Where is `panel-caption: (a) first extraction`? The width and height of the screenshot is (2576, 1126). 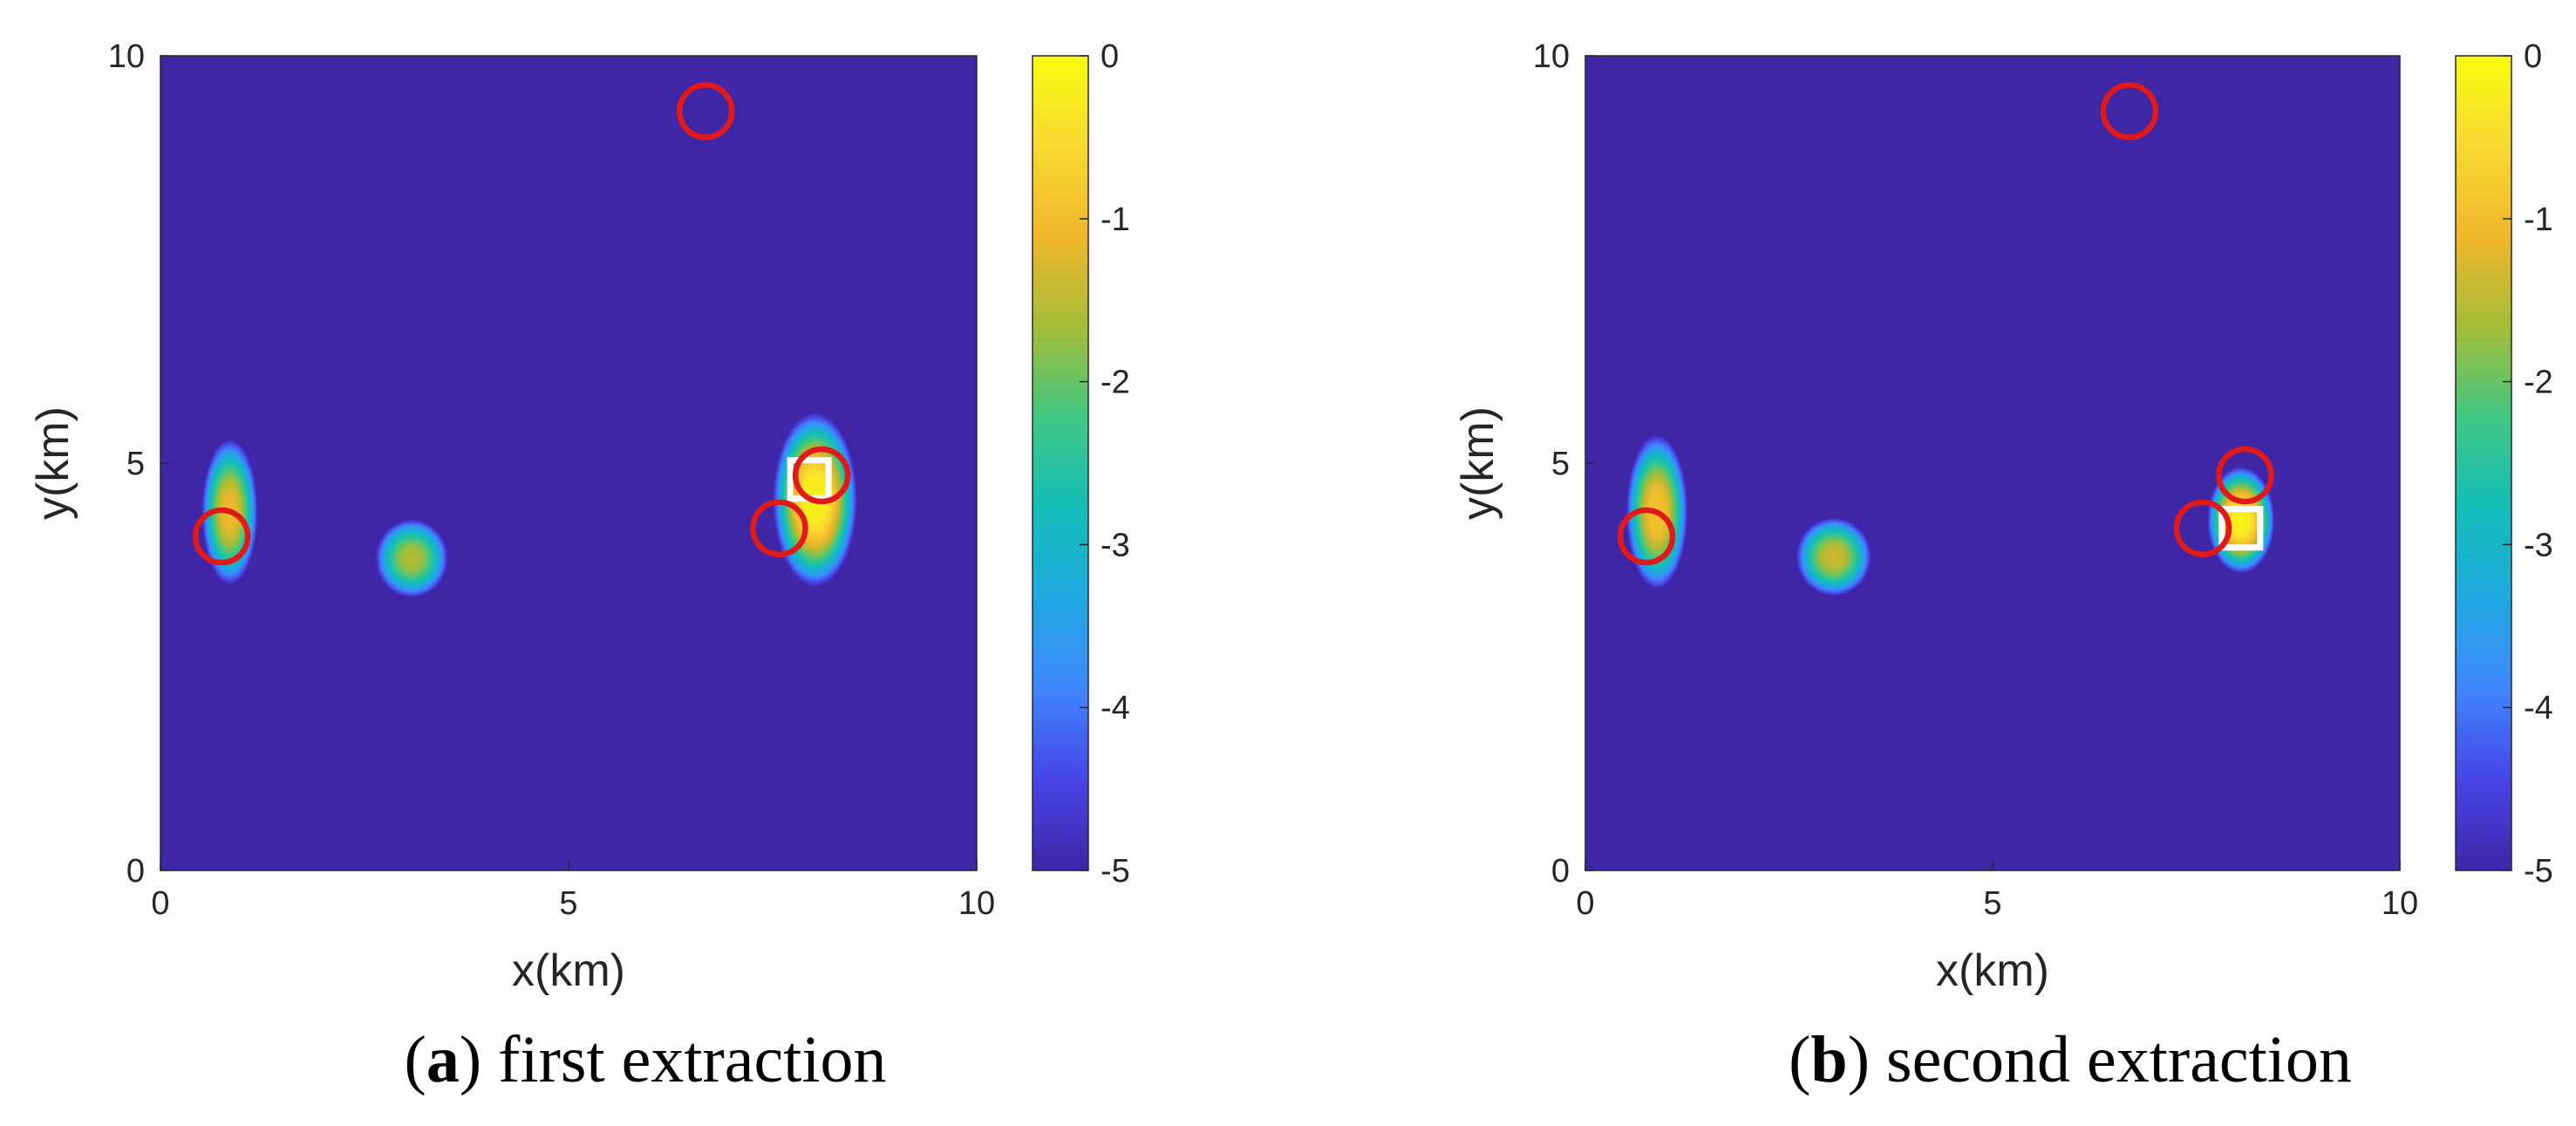 panel-caption: (a) first extraction is located at coordinates (646, 1059).